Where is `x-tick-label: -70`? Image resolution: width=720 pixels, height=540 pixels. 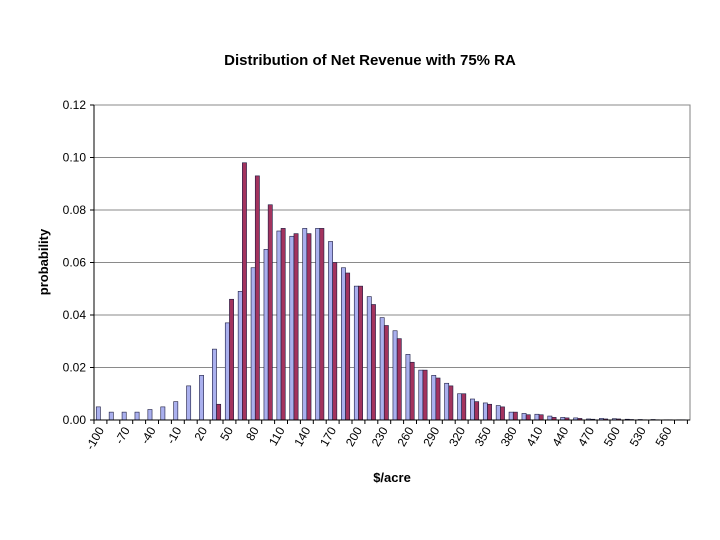
x-tick-label: -70 is located at coordinates (122, 435).